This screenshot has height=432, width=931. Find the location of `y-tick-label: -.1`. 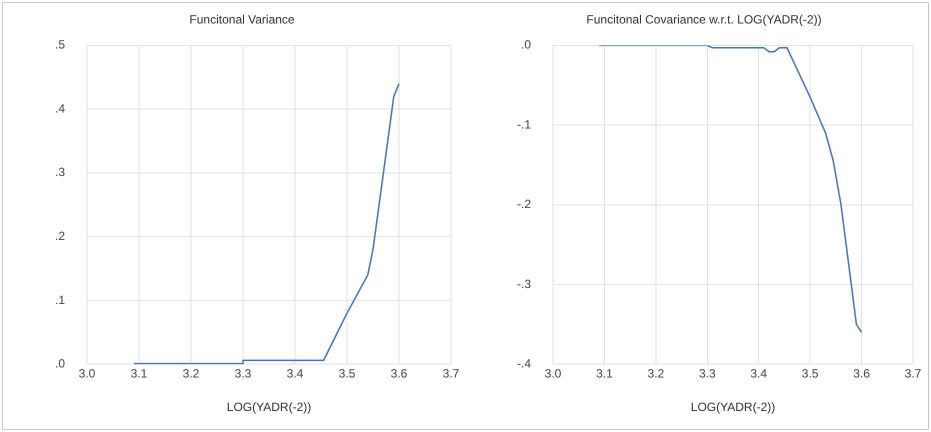

y-tick-label: -.1 is located at coordinates (524, 124).